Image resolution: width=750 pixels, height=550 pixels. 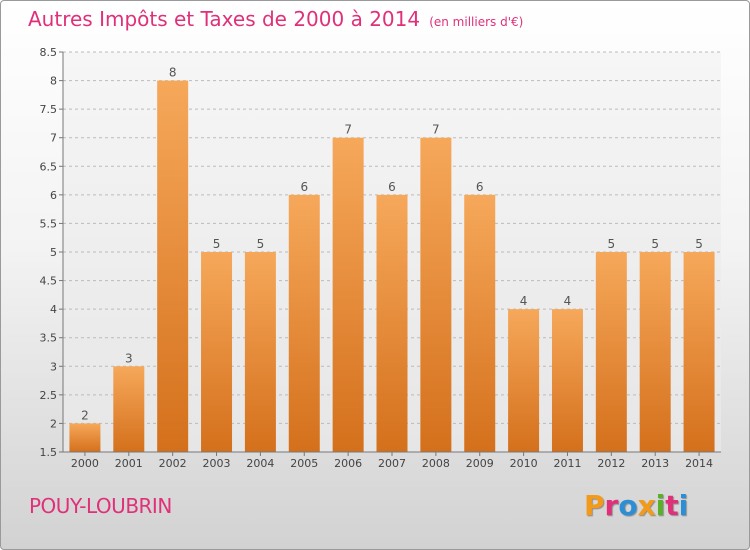 What do you see at coordinates (173, 73) in the screenshot?
I see `data-label: 8` at bounding box center [173, 73].